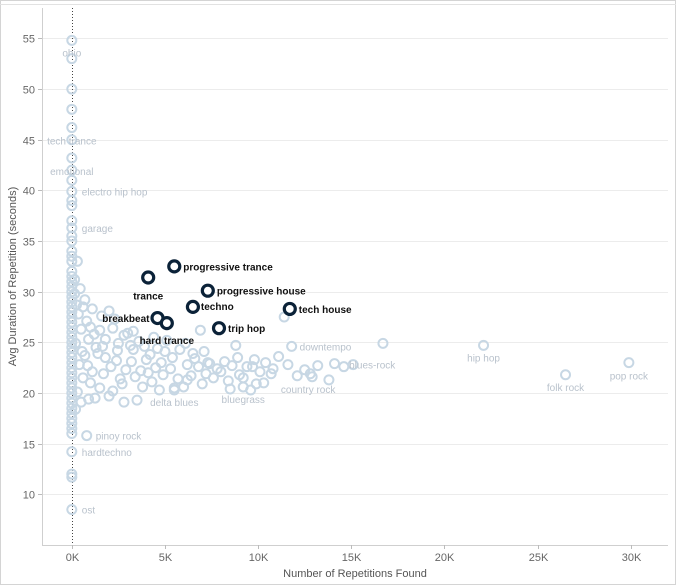  Describe the element at coordinates (115, 192) in the screenshot. I see `point-label: electro hip hop` at that location.